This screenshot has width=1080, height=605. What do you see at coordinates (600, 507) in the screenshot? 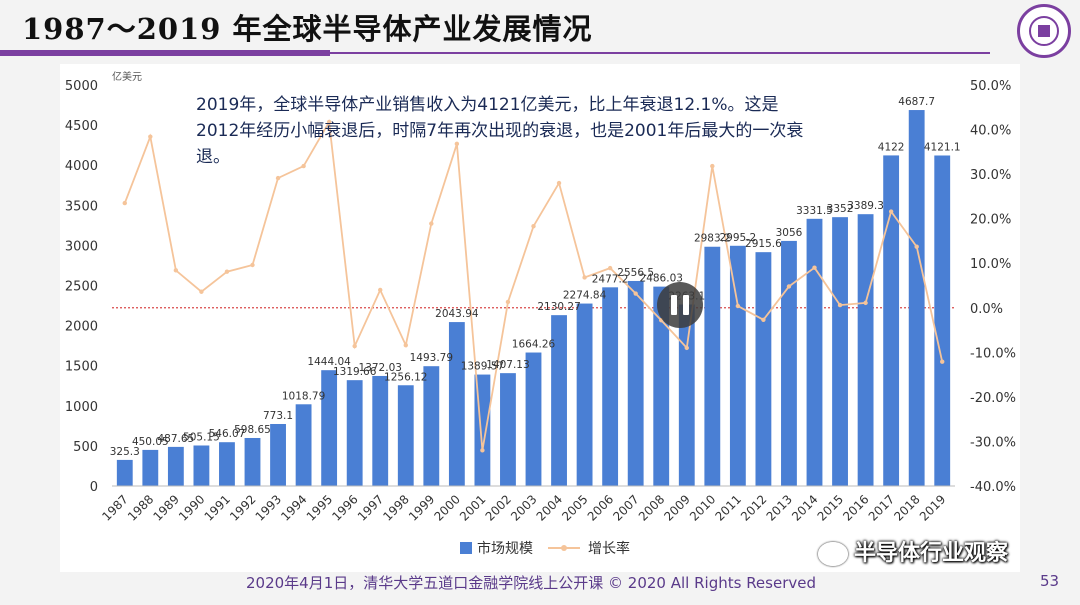
I see `x-tick-label: 2006` at bounding box center [600, 507].